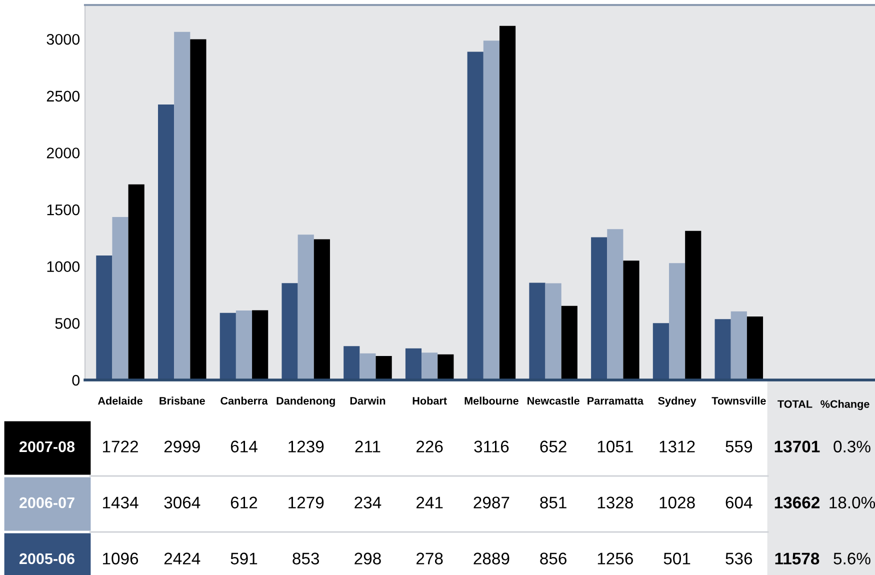  I want to click on x-tick-label: Melbourne, so click(491, 400).